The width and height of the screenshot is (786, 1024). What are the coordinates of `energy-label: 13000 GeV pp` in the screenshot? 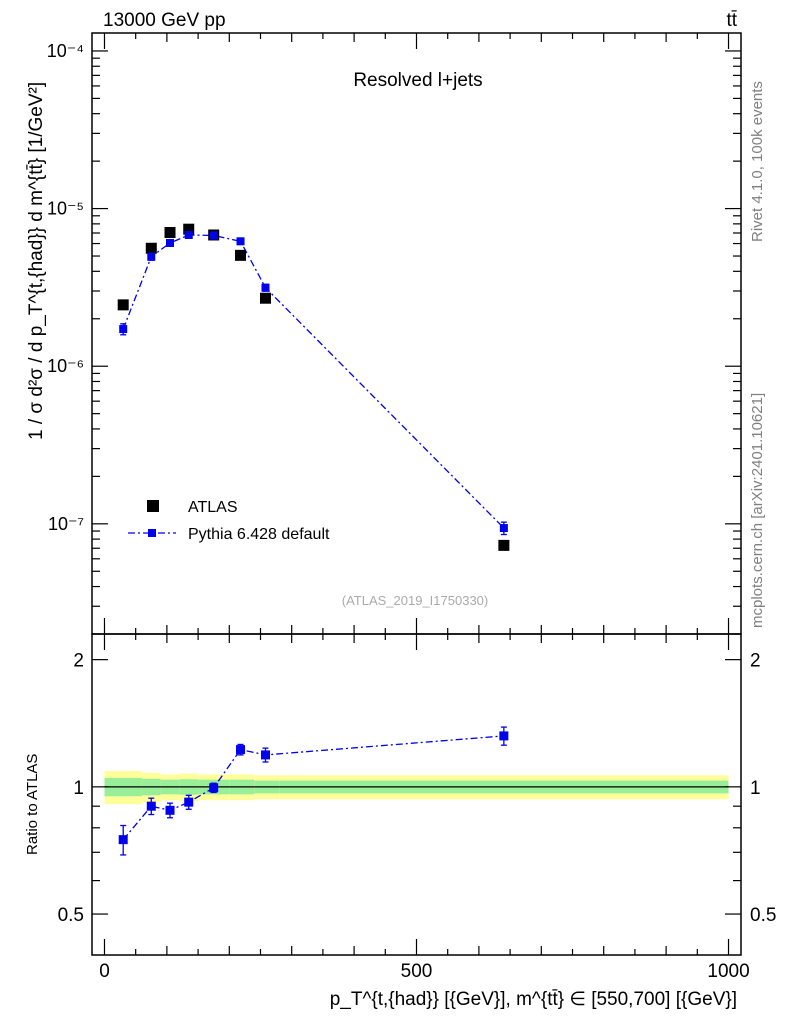 It's located at (164, 20).